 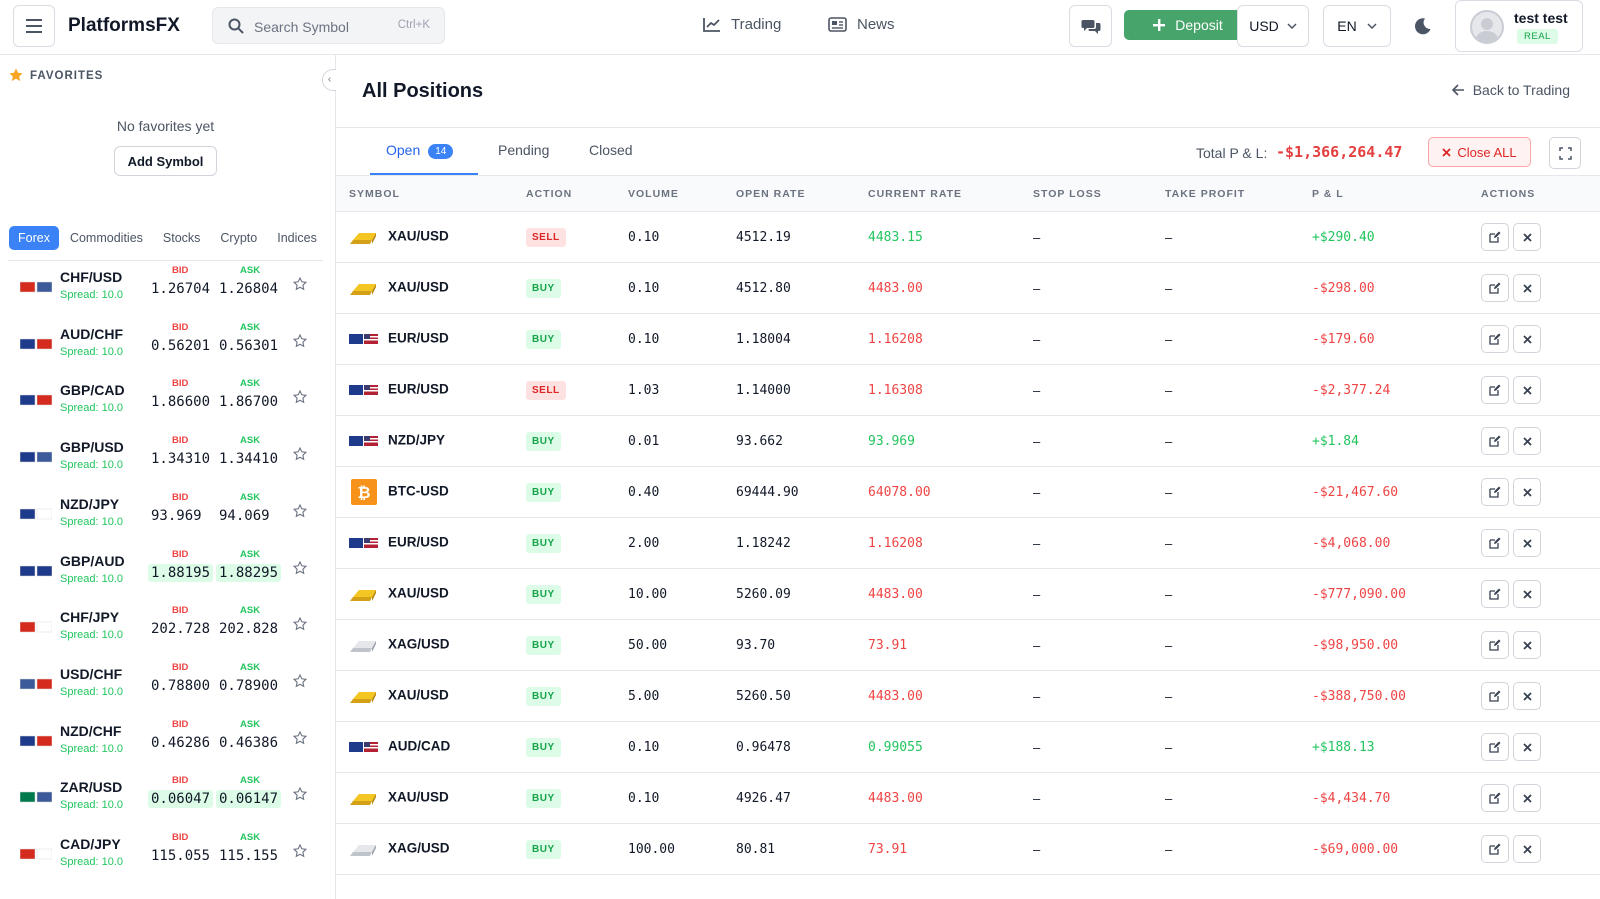 What do you see at coordinates (968, 543) in the screenshot?
I see `table-row: EUR/USD BUY 2.00 1.18242 1.16208 – – -$4,068.00` at bounding box center [968, 543].